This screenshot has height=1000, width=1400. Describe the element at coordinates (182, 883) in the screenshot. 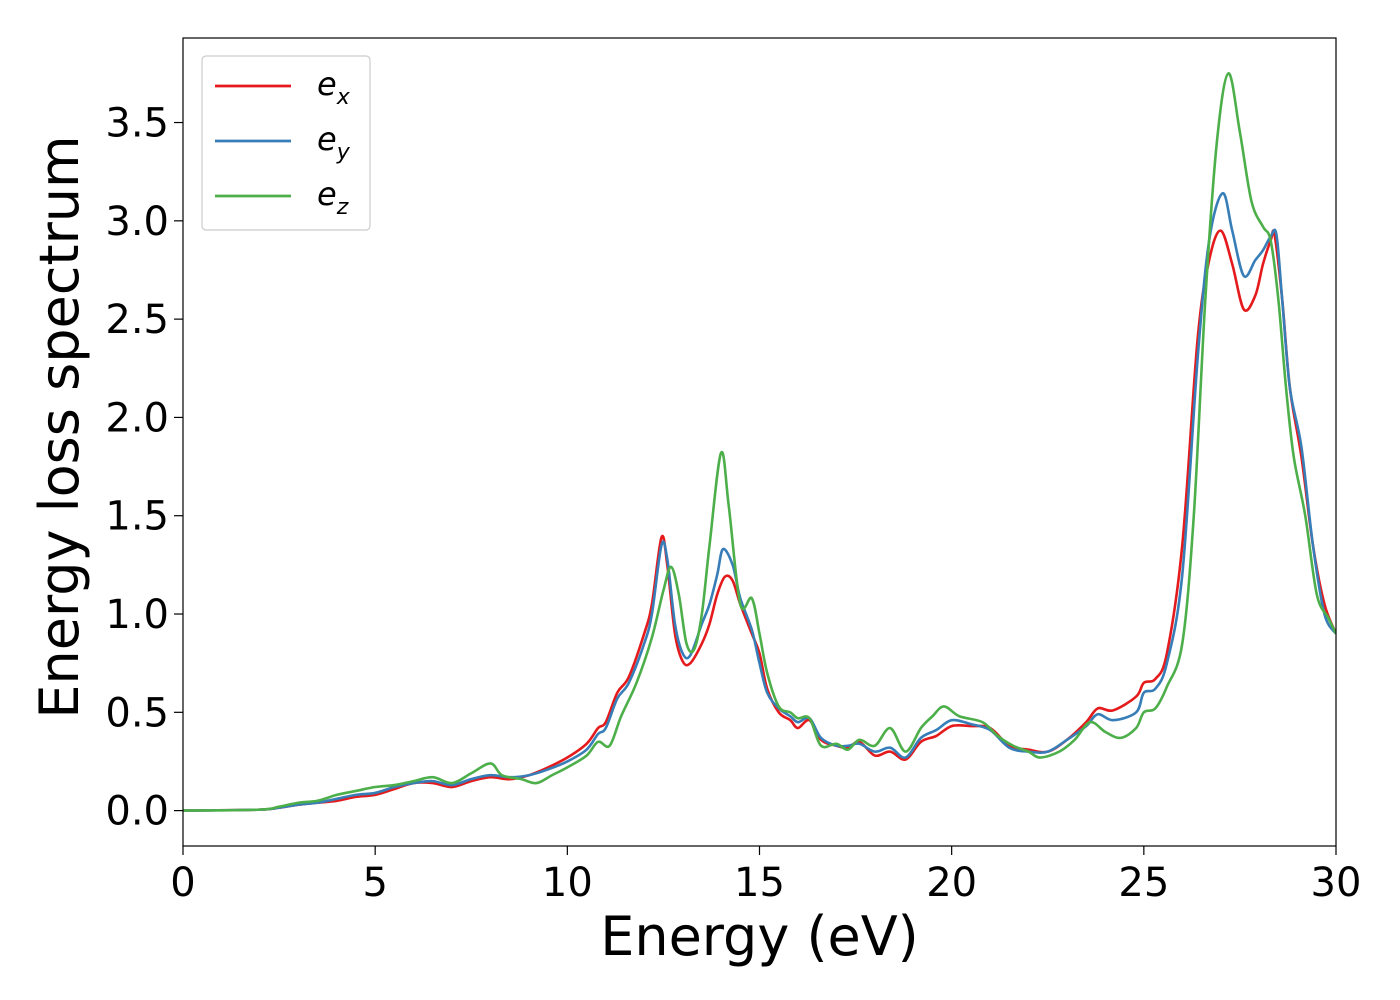

I see `x-tick-label: 0` at that location.